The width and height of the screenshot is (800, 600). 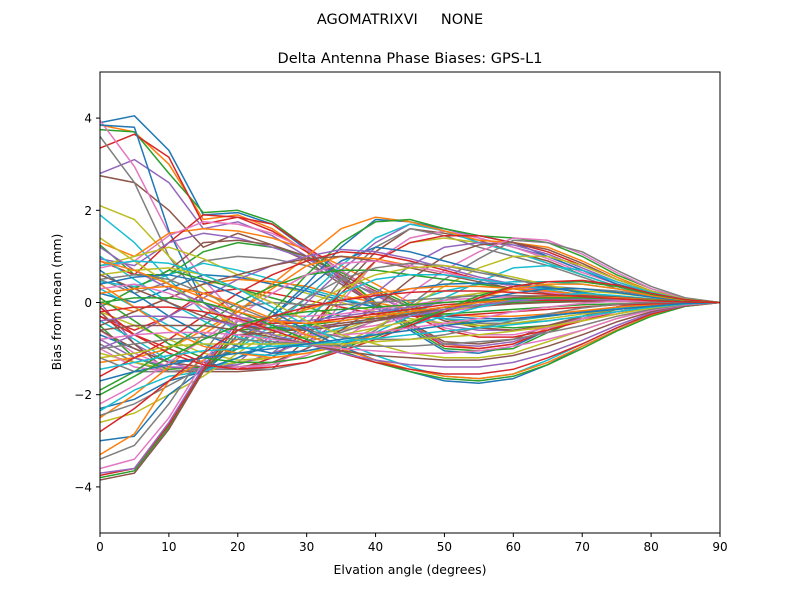 I want to click on y-axis-label: Bias from mean (mm), so click(x=56, y=302).